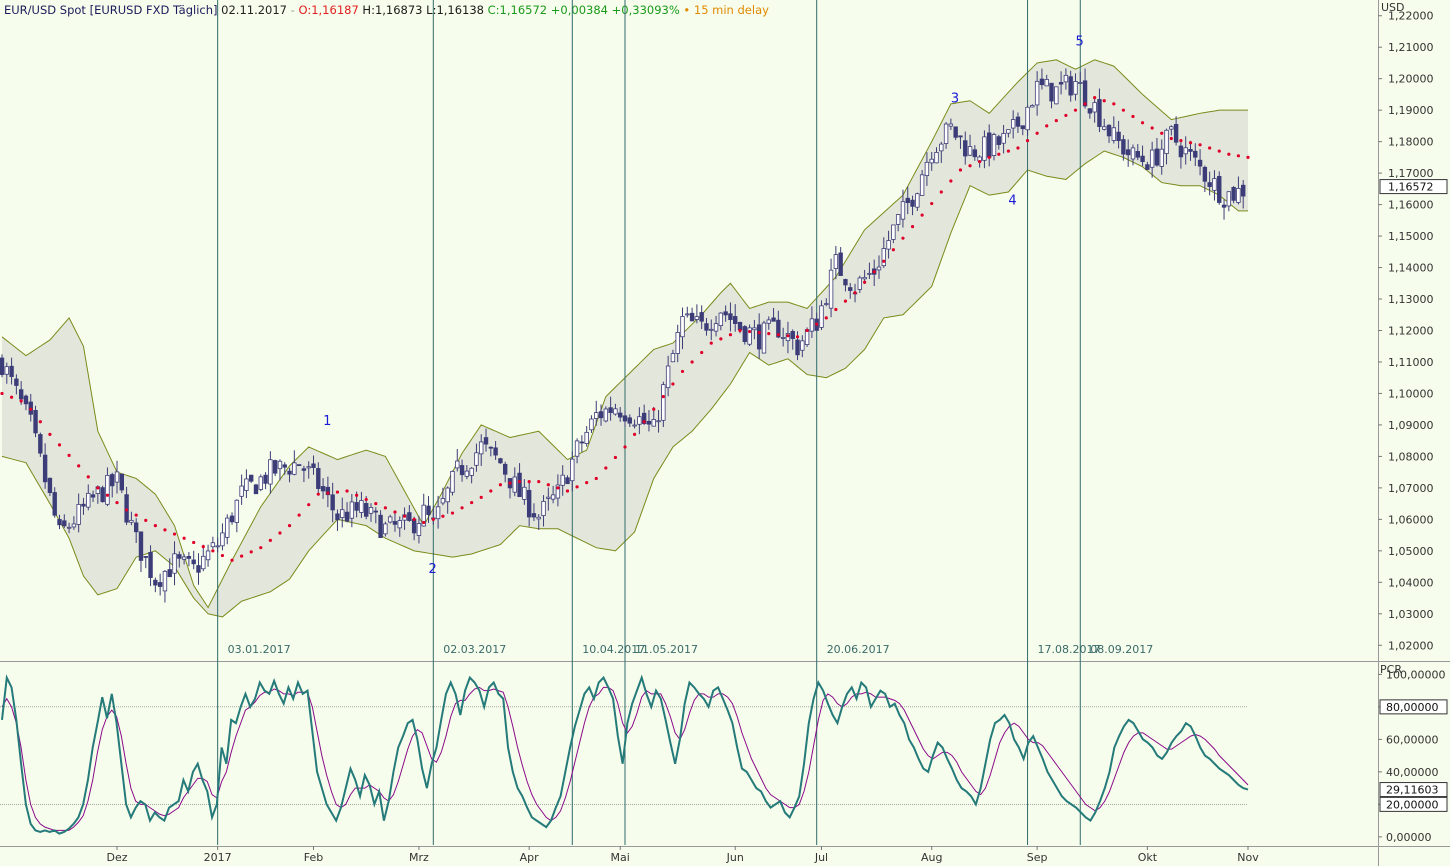  Describe the element at coordinates (1148, 857) in the screenshot. I see `month-label: Okt` at that location.